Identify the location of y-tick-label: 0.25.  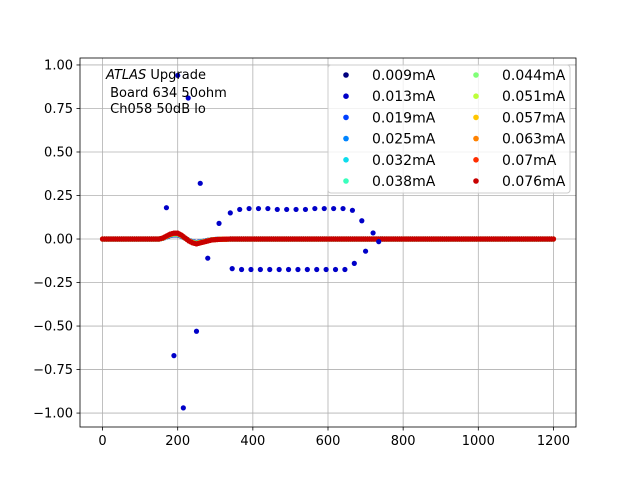
(58, 196).